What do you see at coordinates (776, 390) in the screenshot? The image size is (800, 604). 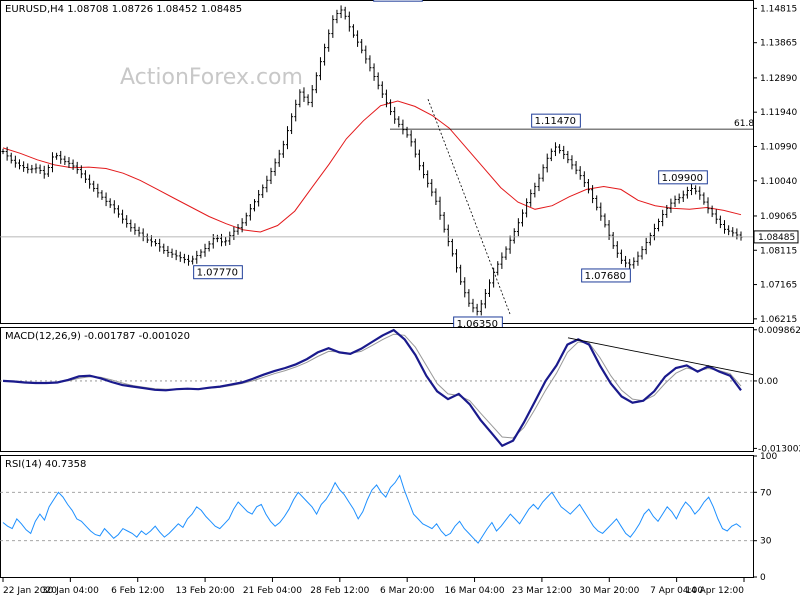 I see `macd-y-axis: 0.009862 0.00 -0.013002` at bounding box center [776, 390].